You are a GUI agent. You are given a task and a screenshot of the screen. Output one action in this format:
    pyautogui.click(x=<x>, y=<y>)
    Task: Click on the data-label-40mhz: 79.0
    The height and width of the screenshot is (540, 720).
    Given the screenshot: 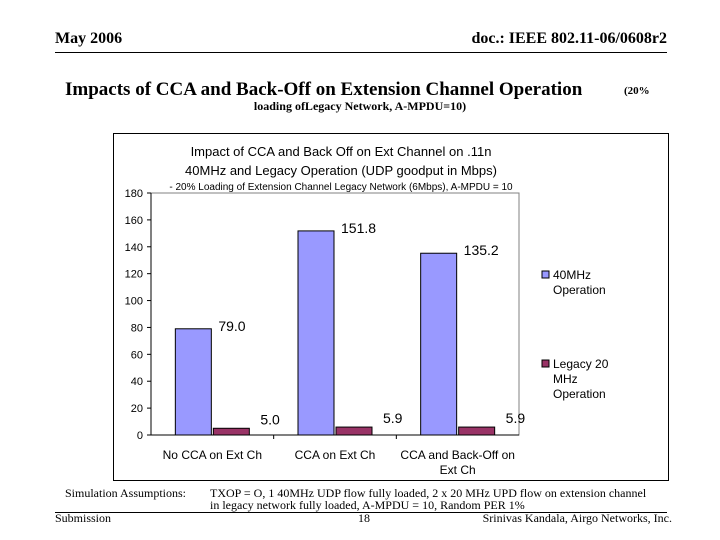 What is the action you would take?
    pyautogui.click(x=231, y=326)
    